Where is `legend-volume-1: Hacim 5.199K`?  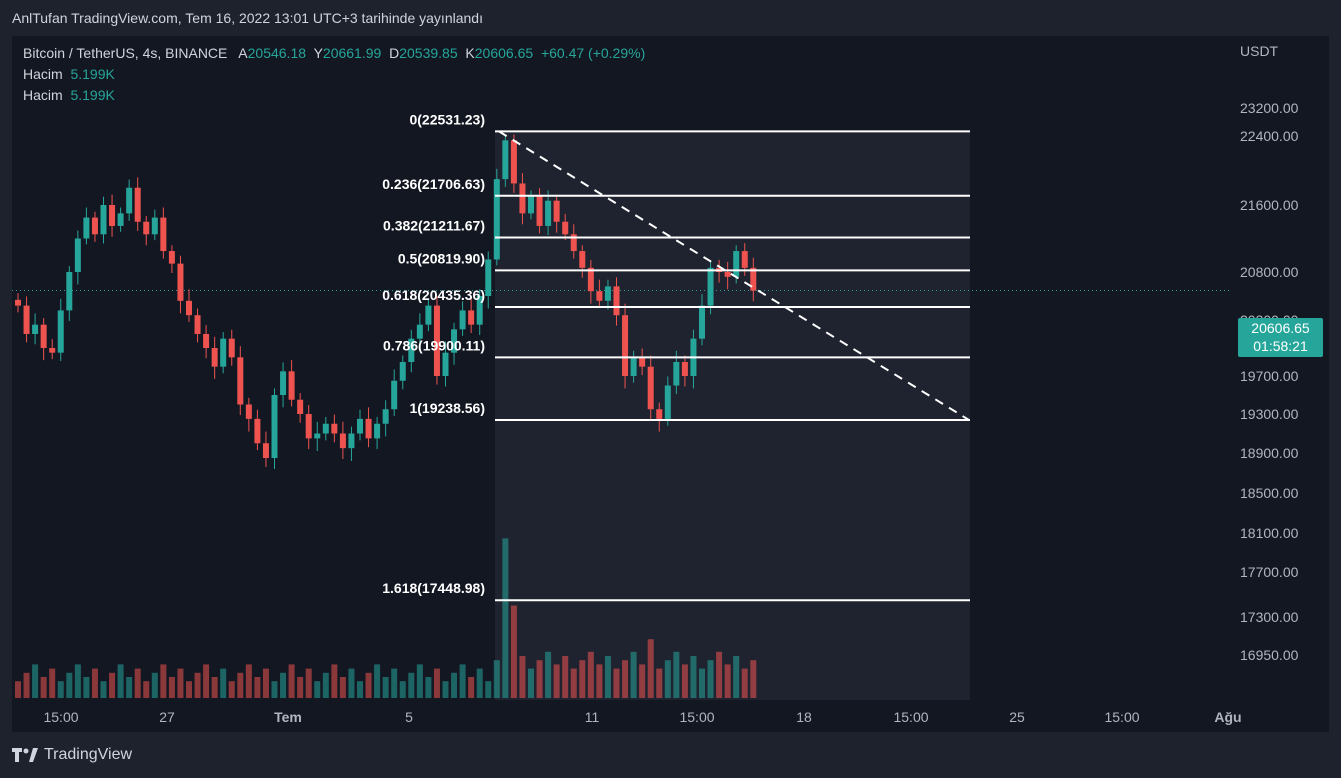 legend-volume-1: Hacim 5.199K is located at coordinates (69, 74).